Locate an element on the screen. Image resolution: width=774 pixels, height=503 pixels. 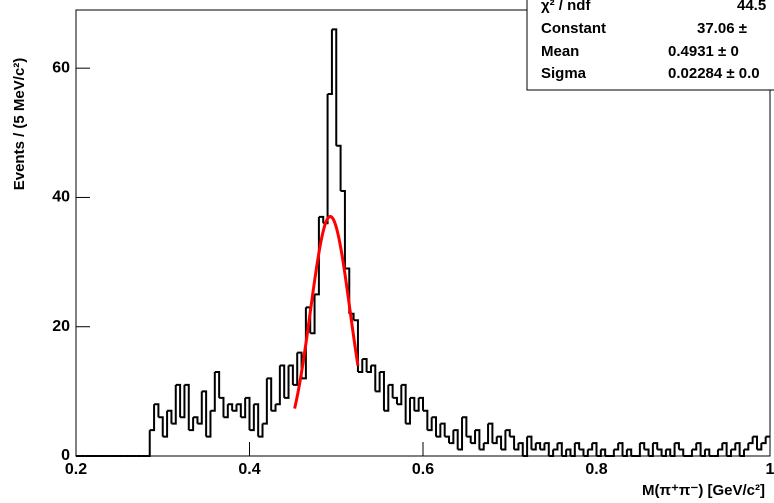
stats-label: Constant is located at coordinates (573, 28).